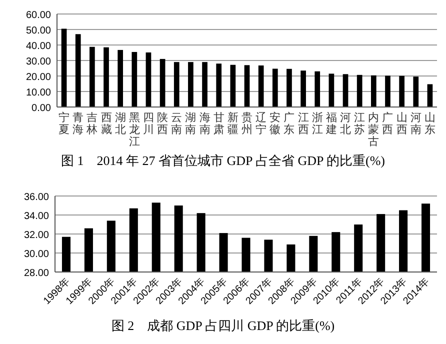 The width and height of the screenshot is (446, 344). I want to click on x-tick-label: 山西, so click(402, 123).